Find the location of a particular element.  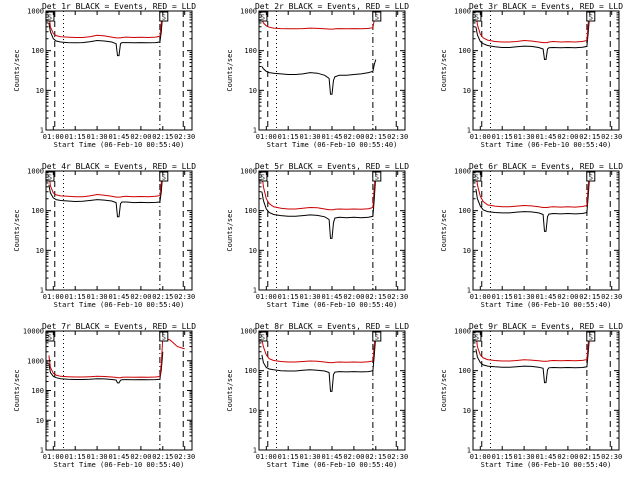

panel-title: Det 1r BLACK = Events, RED = LLD is located at coordinates (119, 6).